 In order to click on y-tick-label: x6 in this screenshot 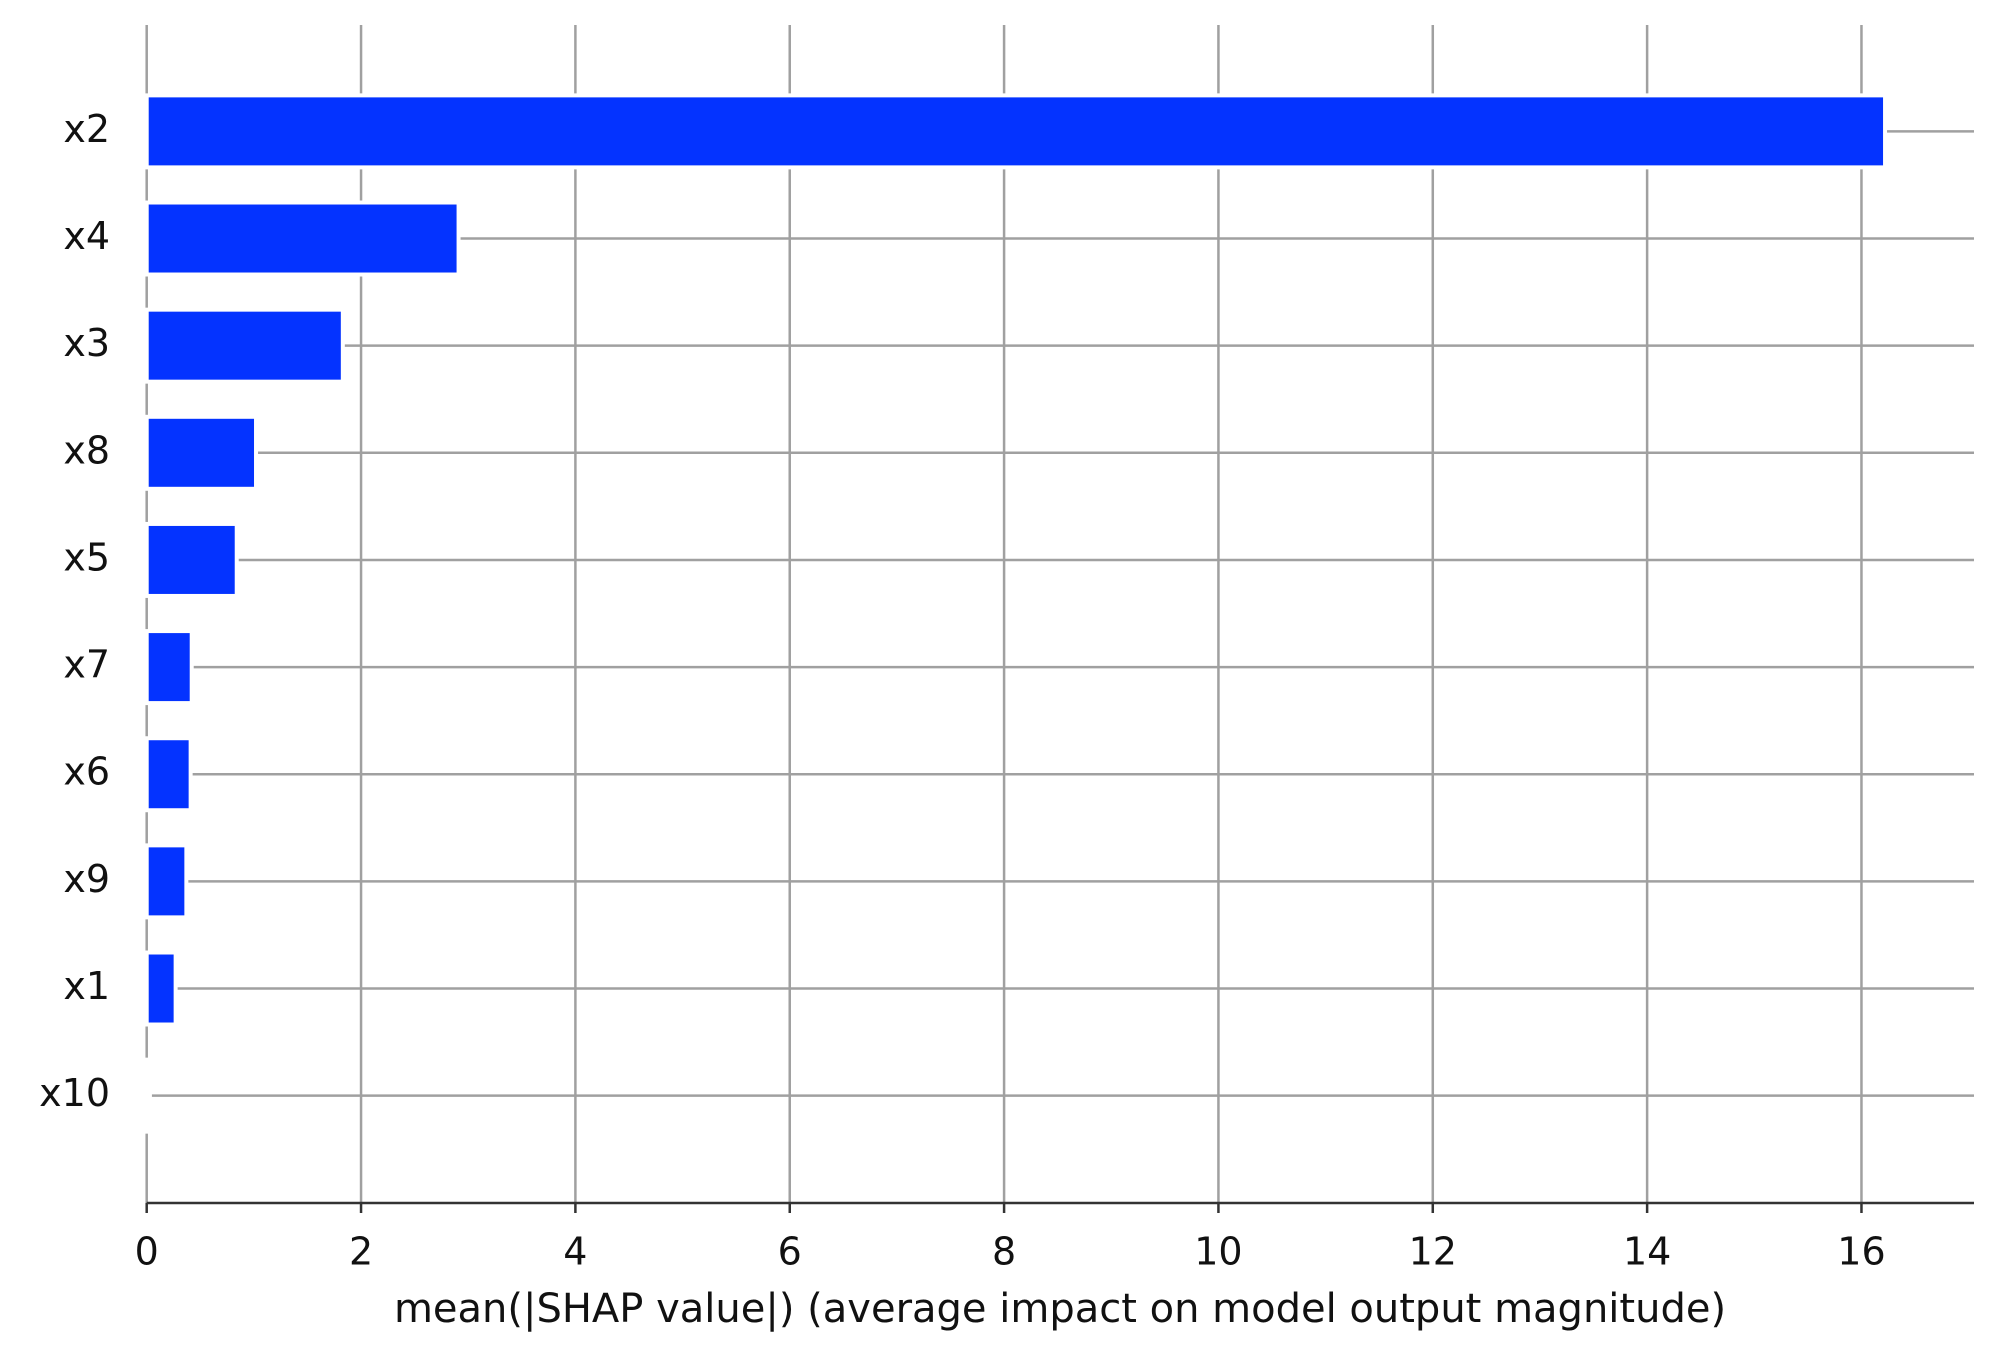, I will do `click(86, 772)`.